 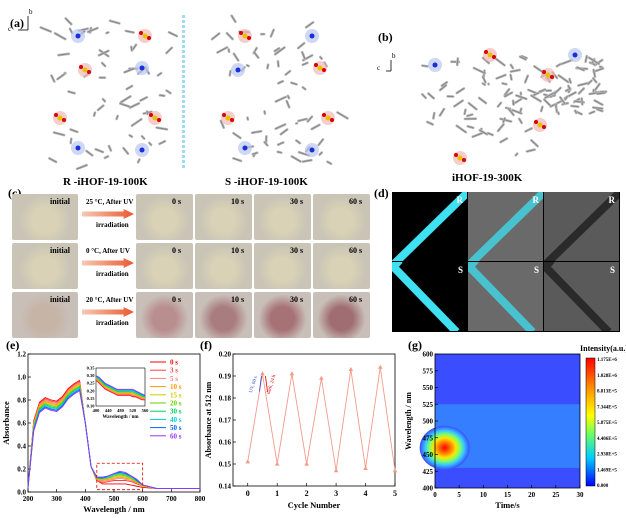 What do you see at coordinates (17, 23) in the screenshot?
I see `panel-a-label: (a)` at bounding box center [17, 23].